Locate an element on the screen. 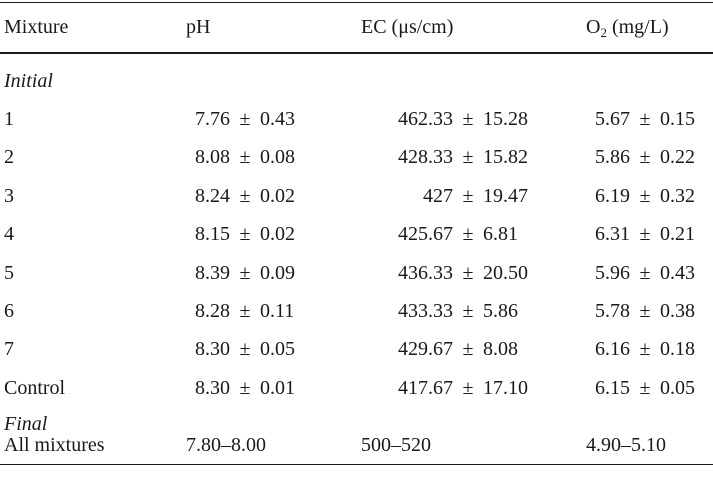 This screenshot has width=713, height=496. cell-ec: 428.33 ±15.82 is located at coordinates (444, 157).